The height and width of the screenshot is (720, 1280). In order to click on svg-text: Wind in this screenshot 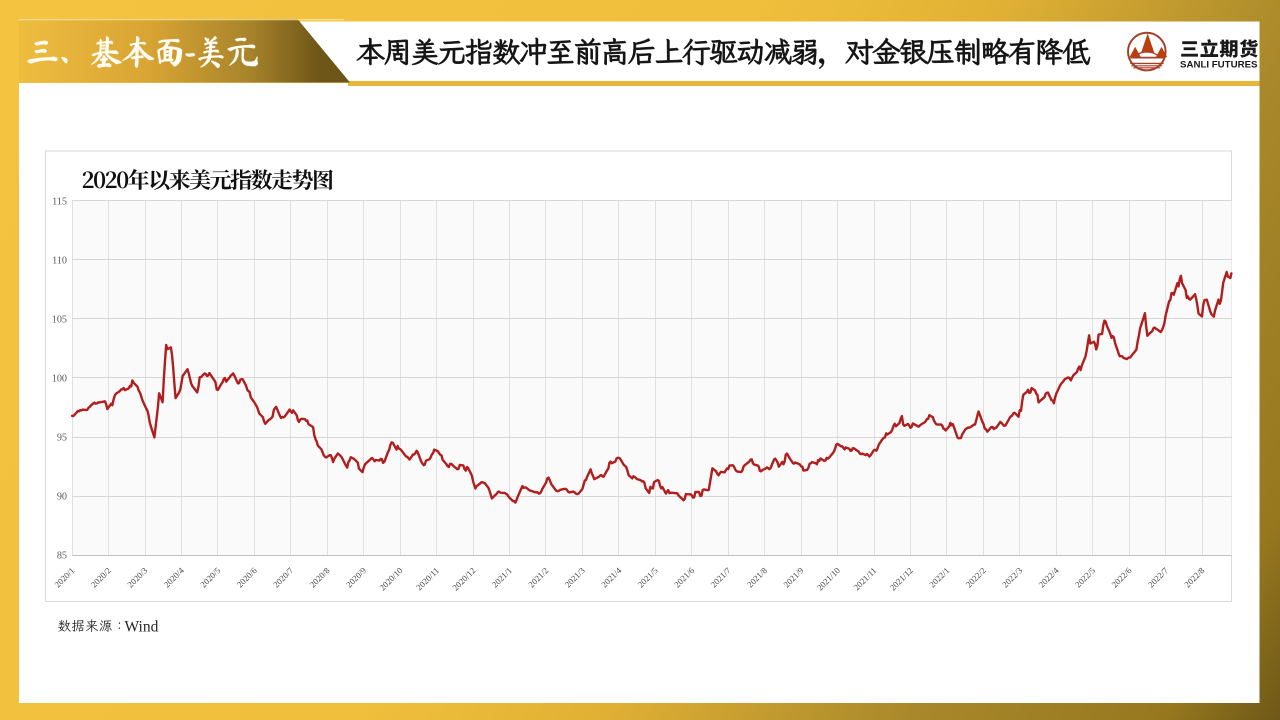, I will do `click(142, 627)`.